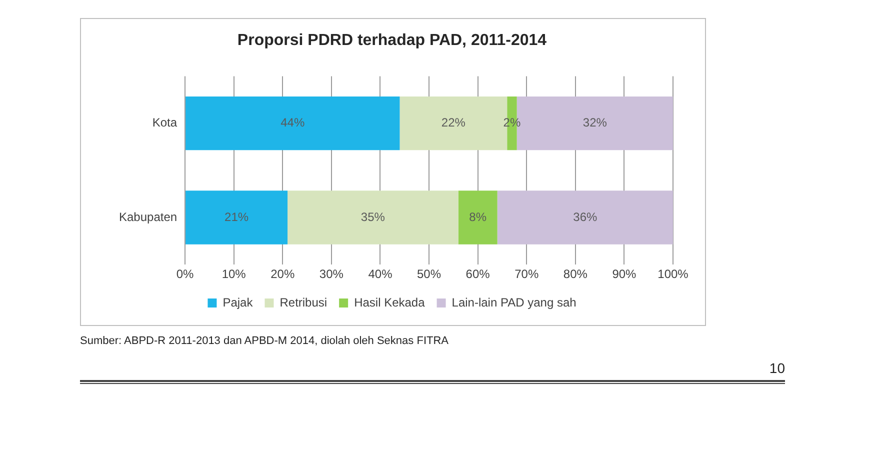  What do you see at coordinates (238, 302) in the screenshot?
I see `legend-label: Pajak` at bounding box center [238, 302].